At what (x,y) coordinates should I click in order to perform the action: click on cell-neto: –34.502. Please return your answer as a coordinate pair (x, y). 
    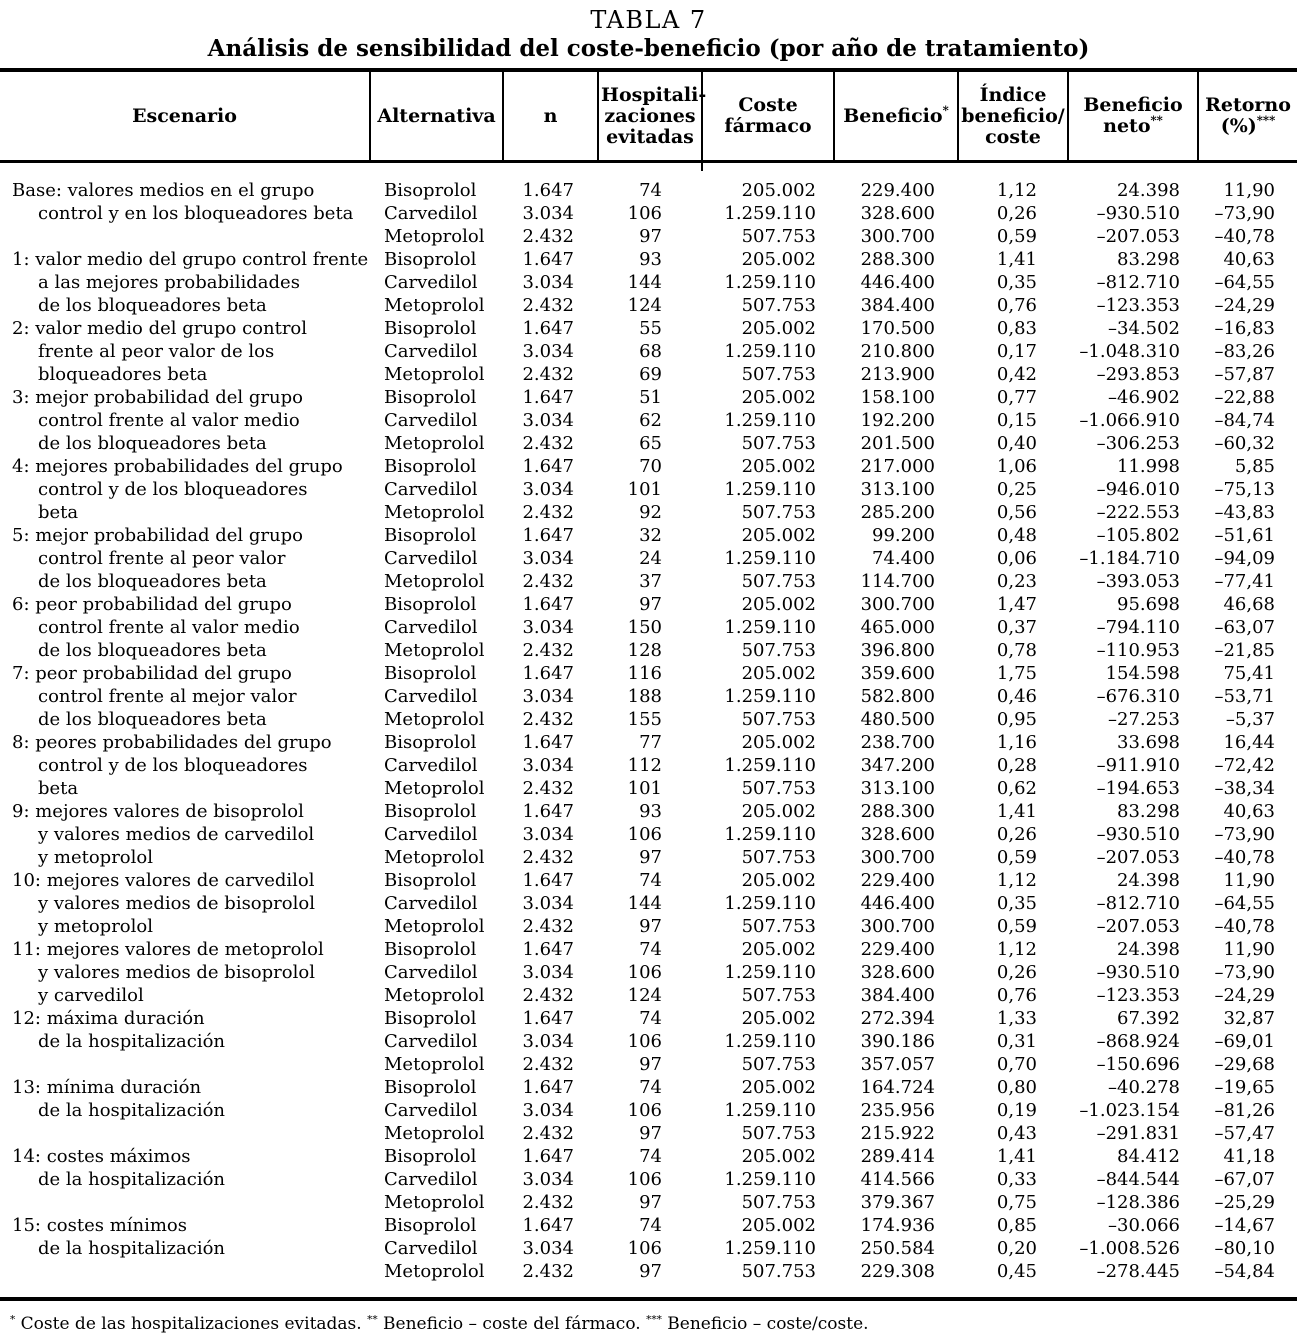
    Looking at the image, I should click on (1144, 328).